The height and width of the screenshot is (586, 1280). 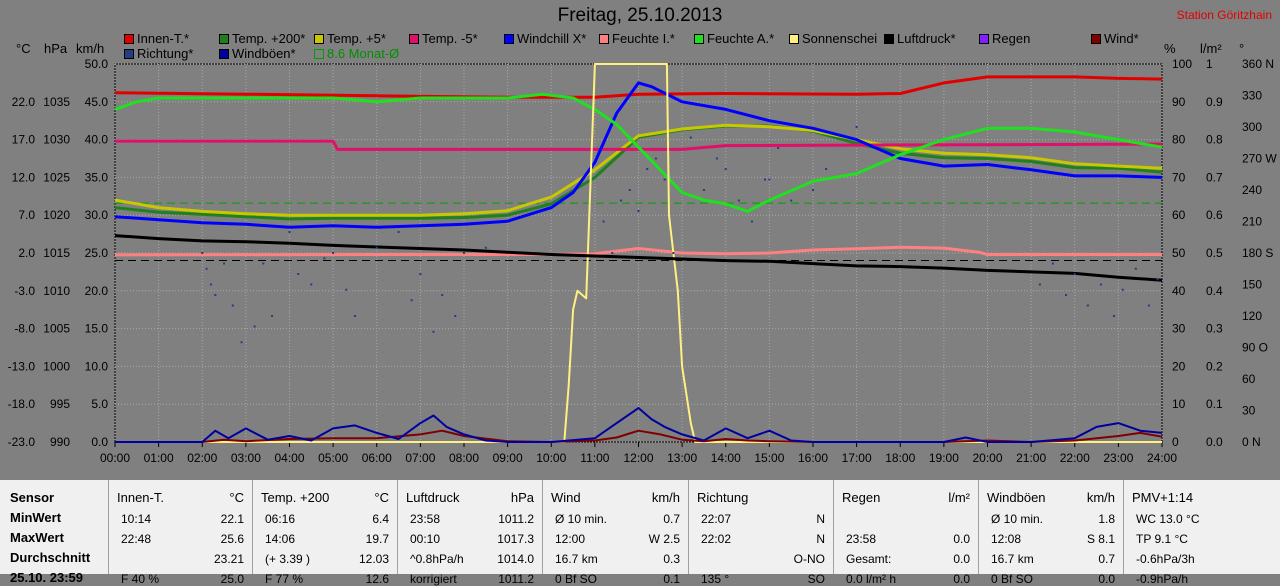 I want to click on pressure_hpa-tick-label: 995, so click(x=60, y=404).